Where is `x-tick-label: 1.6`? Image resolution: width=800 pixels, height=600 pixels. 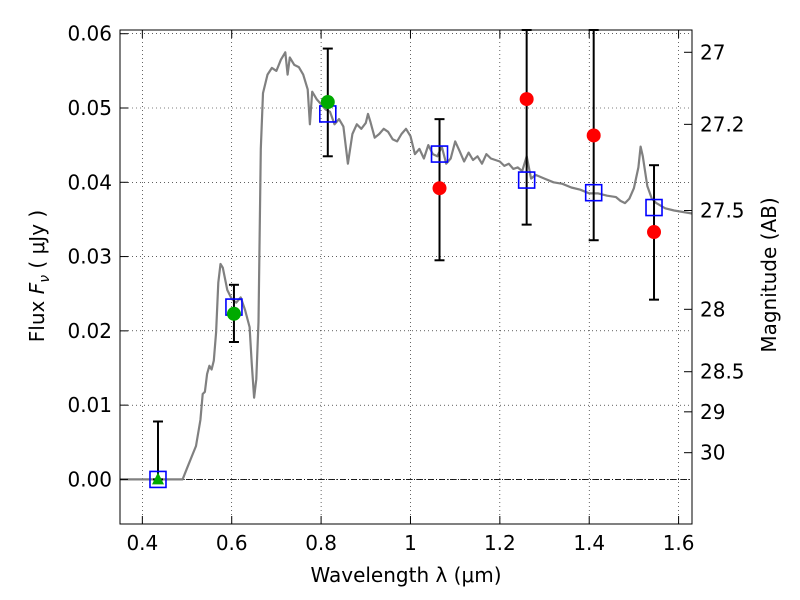 x-tick-label: 1.6 is located at coordinates (679, 543).